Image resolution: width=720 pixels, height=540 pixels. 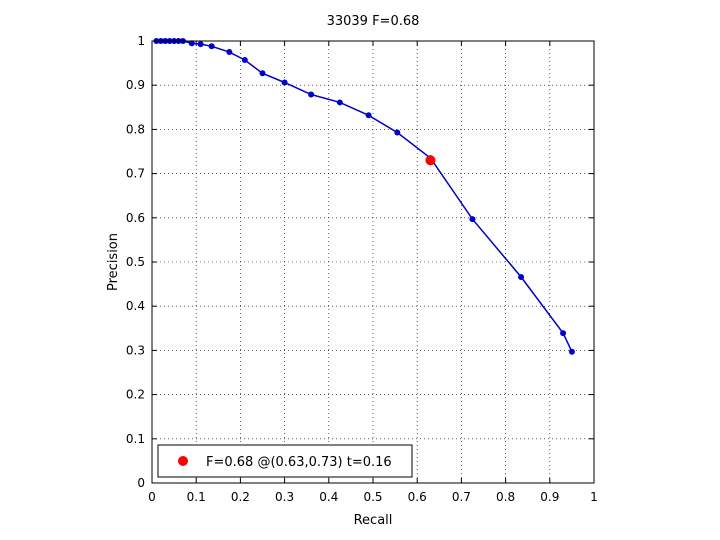 I want to click on x-tick-label: 0.3, so click(x=284, y=497).